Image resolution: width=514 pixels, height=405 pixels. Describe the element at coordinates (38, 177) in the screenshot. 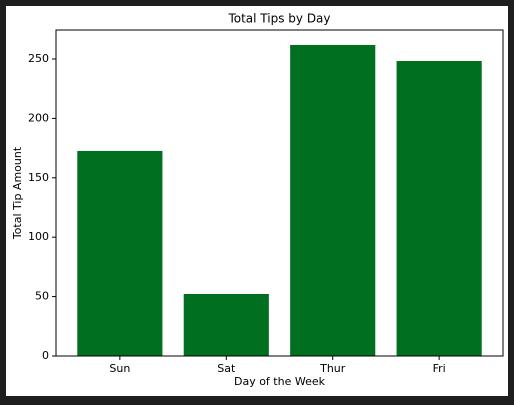

I see `y-tick-label: 150` at that location.